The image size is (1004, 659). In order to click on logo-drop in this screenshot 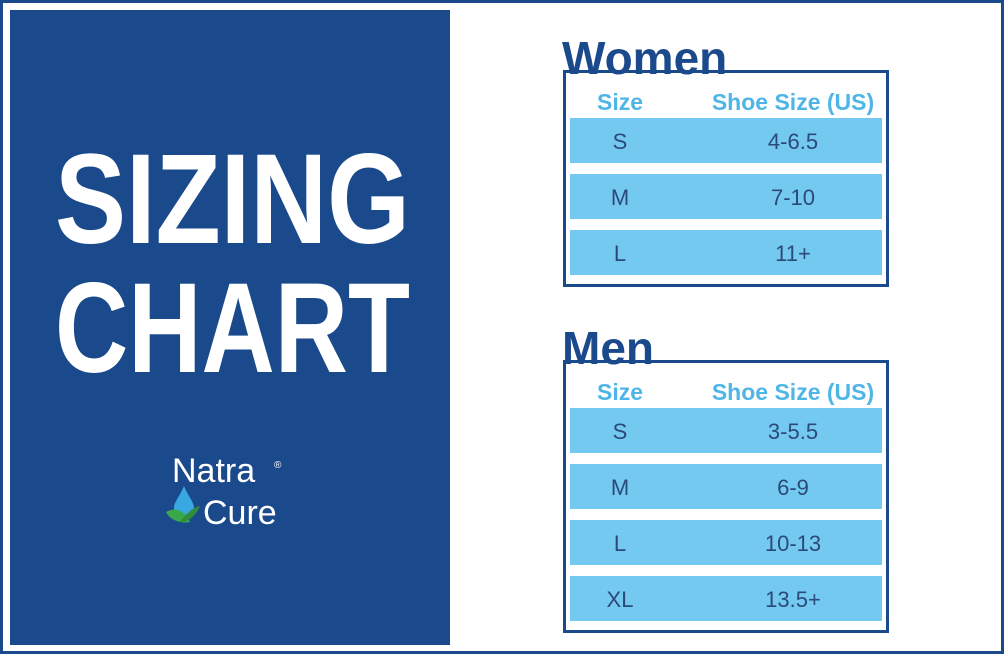, I will do `click(184, 502)`.